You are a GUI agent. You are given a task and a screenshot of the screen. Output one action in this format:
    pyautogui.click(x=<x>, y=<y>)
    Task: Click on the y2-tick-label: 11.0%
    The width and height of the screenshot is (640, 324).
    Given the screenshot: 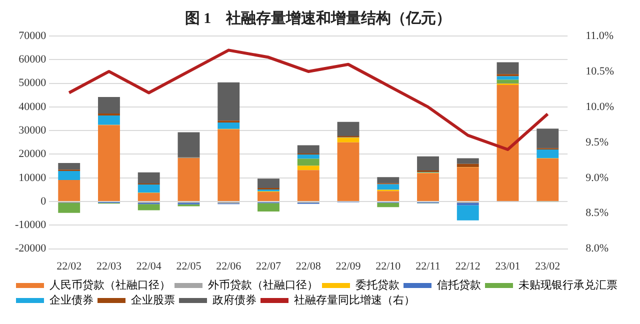 What is the action you would take?
    pyautogui.click(x=600, y=36)
    